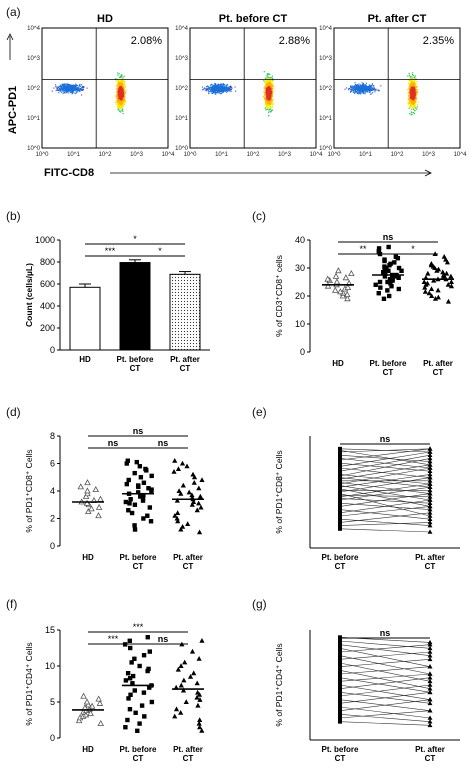 Image resolution: width=474 pixels, height=771 pixels. I want to click on y-tick-label: 10, so click(50, 666).